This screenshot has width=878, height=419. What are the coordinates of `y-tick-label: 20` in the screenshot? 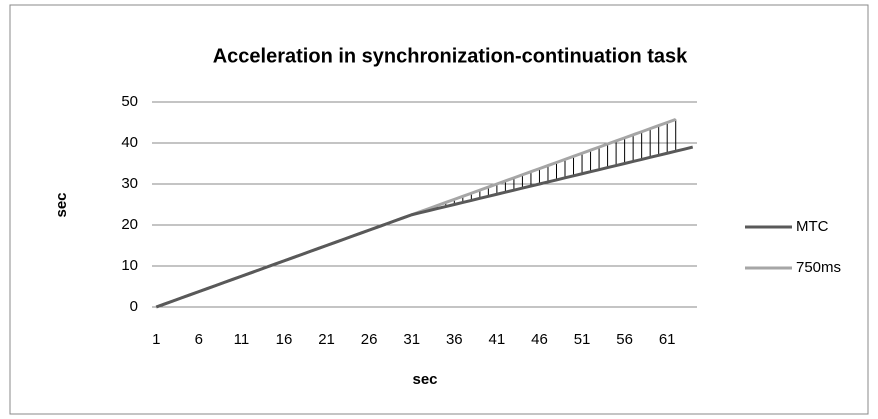 It's located at (129, 224).